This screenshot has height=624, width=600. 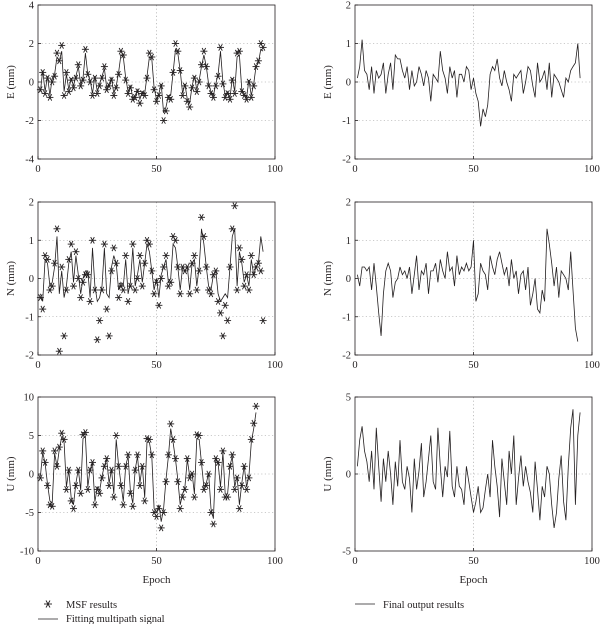 What do you see at coordinates (91, 605) in the screenshot?
I see `legend-msf-label: MSF results` at bounding box center [91, 605].